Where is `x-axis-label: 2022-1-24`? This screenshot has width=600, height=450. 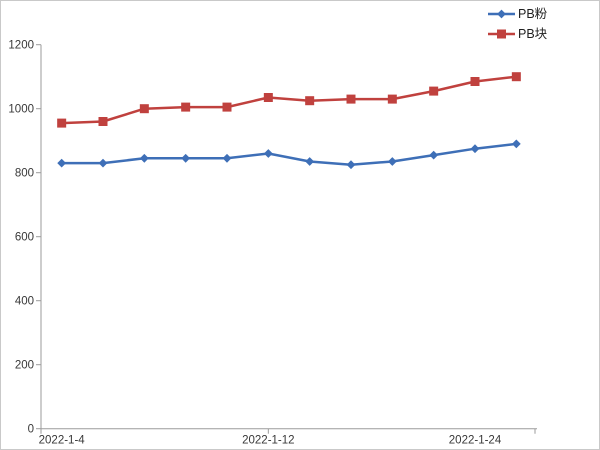 x-axis-label: 2022-1-24 is located at coordinates (475, 441).